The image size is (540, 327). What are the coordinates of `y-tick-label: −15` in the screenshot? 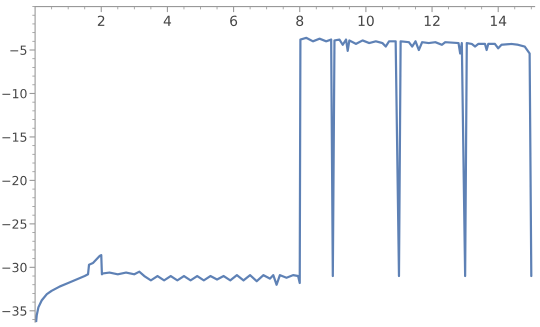 It's located at (14, 137).